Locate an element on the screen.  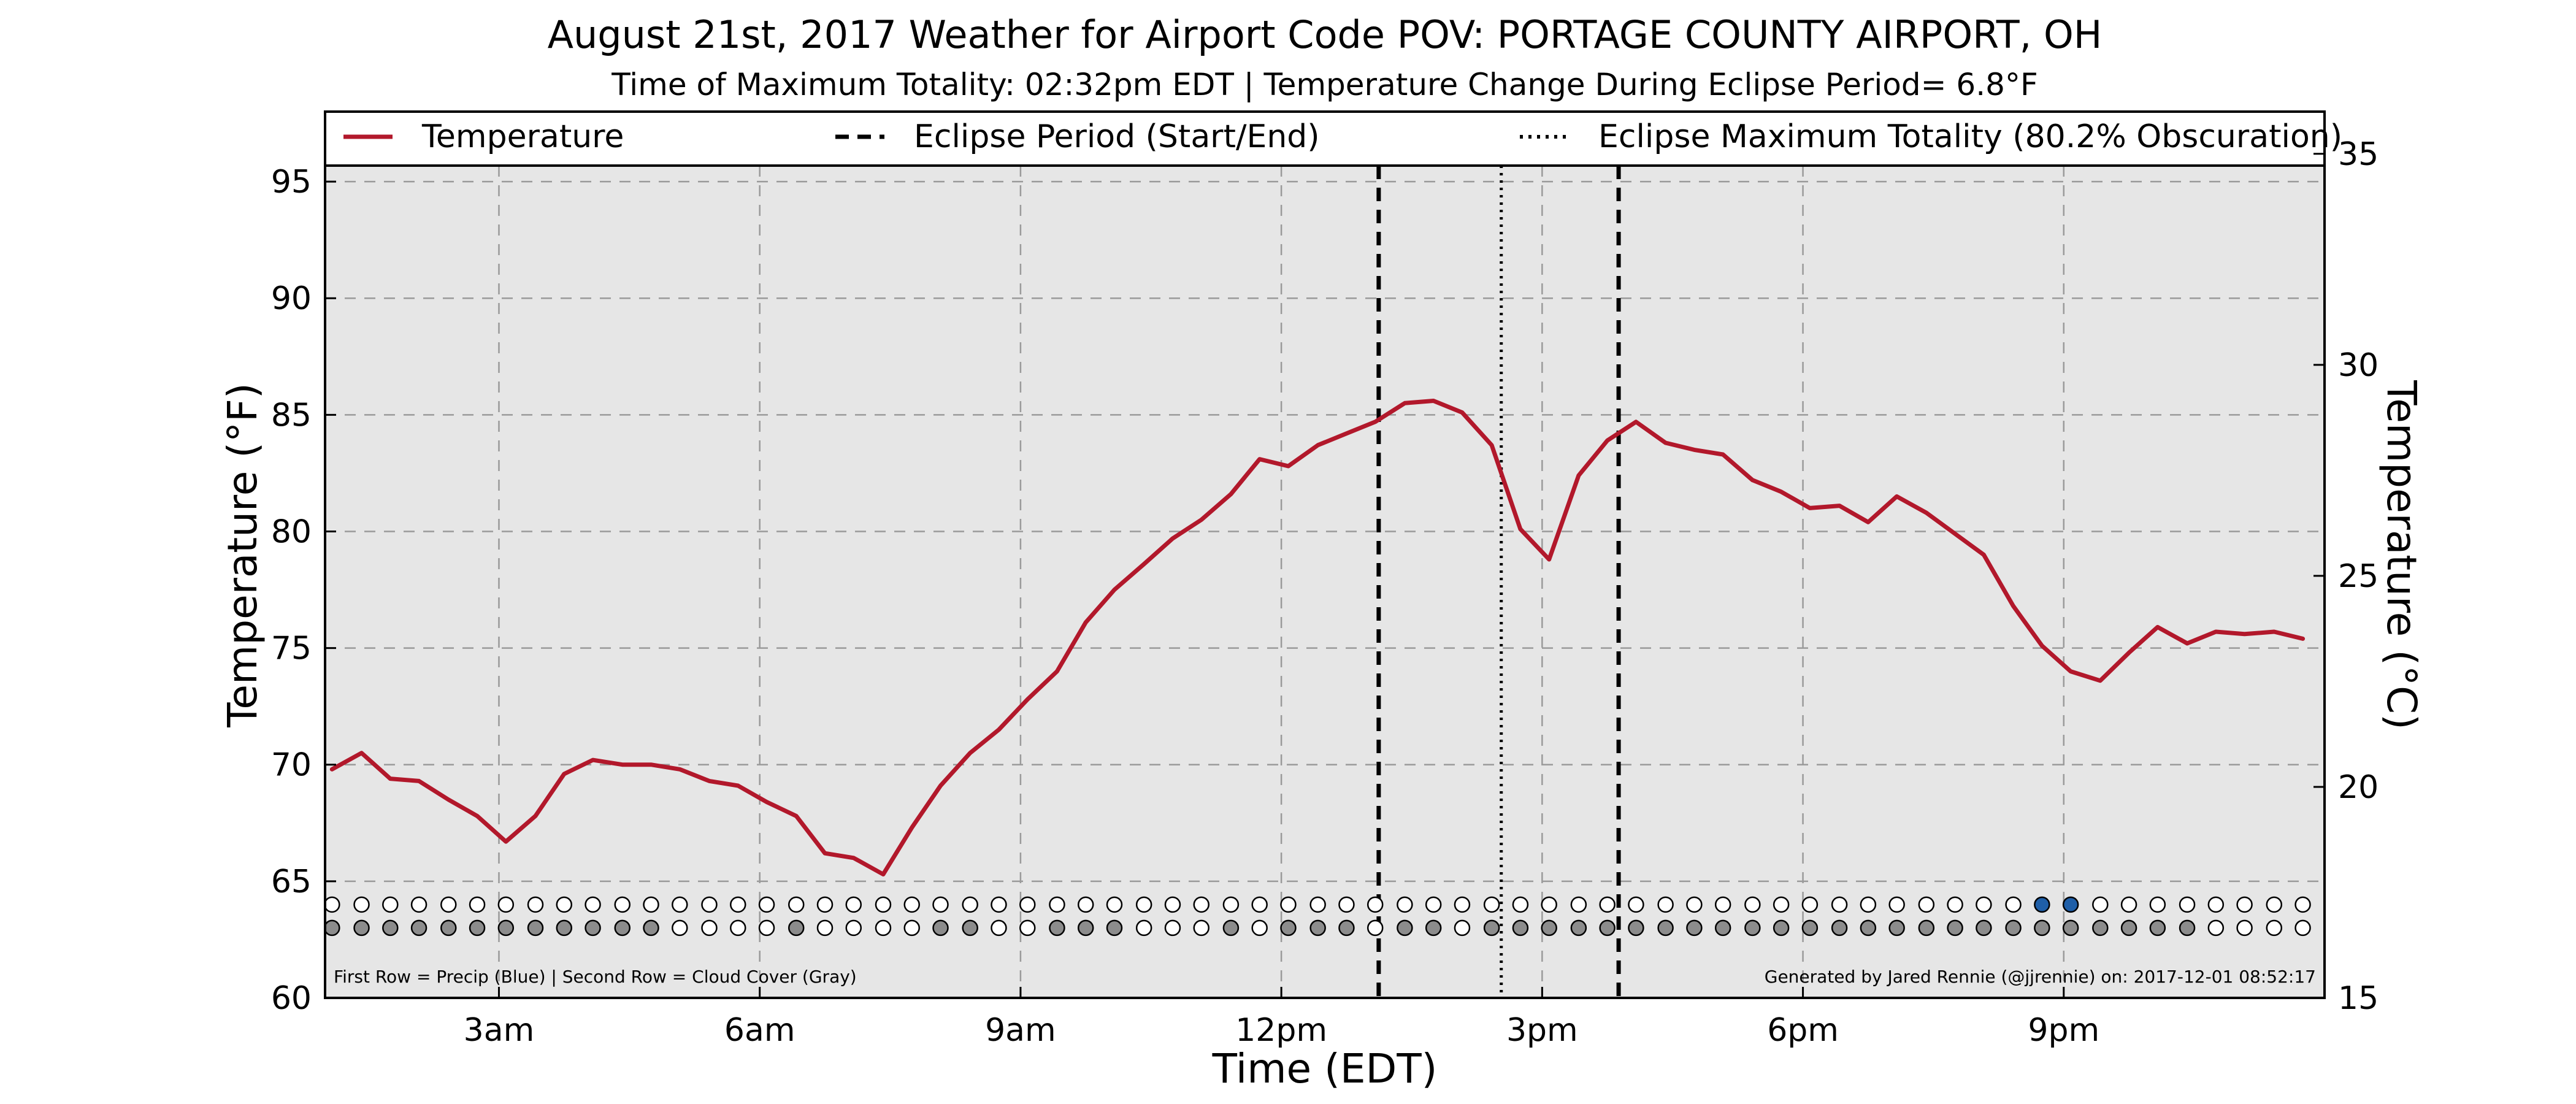
y-tick-label: 85 is located at coordinates (291, 415).